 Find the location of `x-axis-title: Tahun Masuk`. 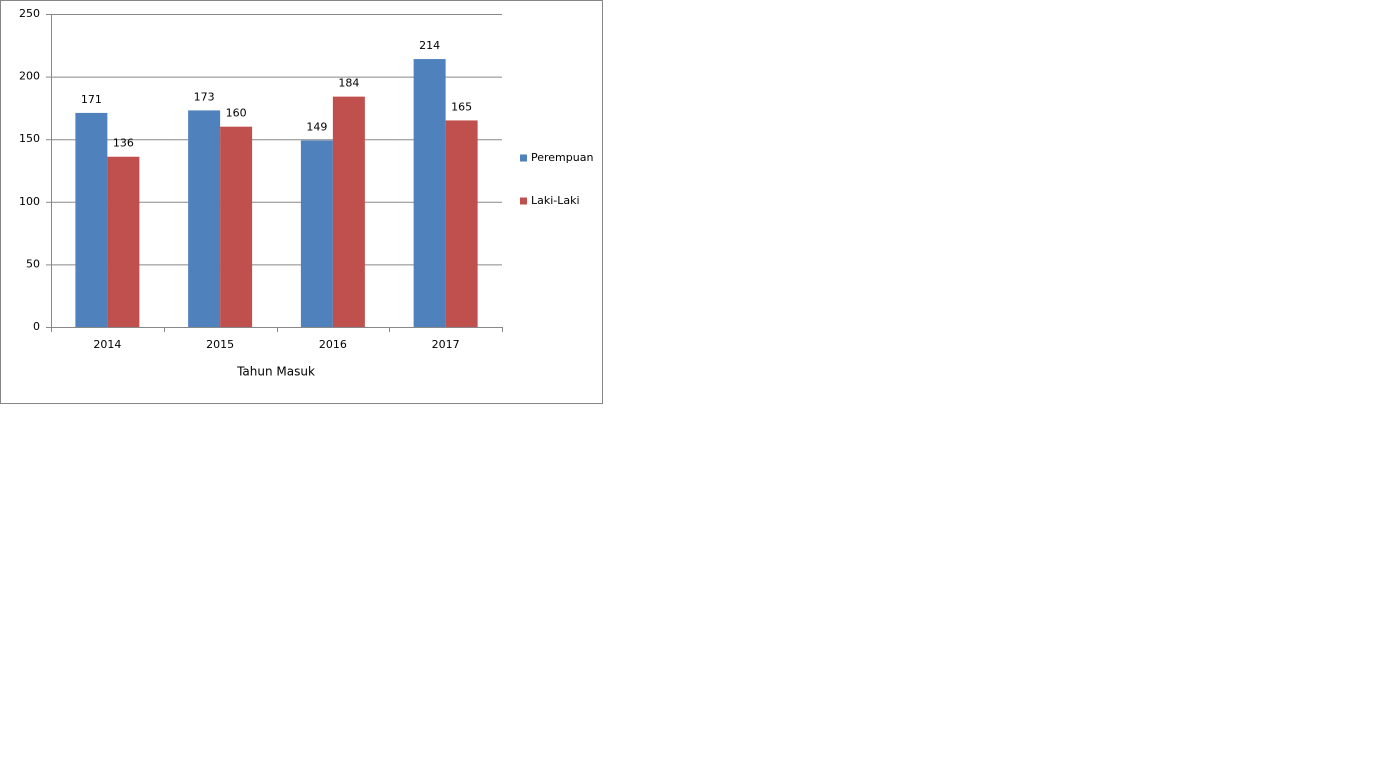

x-axis-title: Tahun Masuk is located at coordinates (275, 372).